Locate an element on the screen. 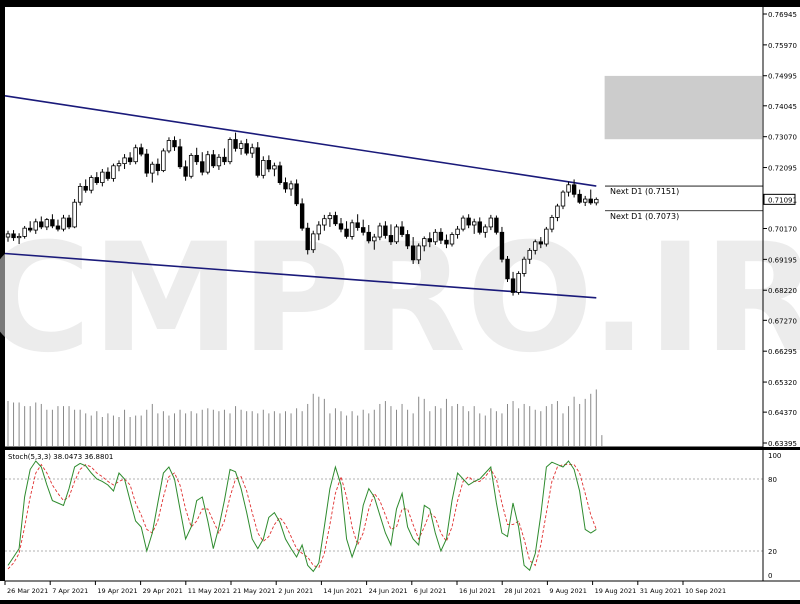 This screenshot has width=800, height=604. price-tick-label: 0.67270 is located at coordinates (782, 321).